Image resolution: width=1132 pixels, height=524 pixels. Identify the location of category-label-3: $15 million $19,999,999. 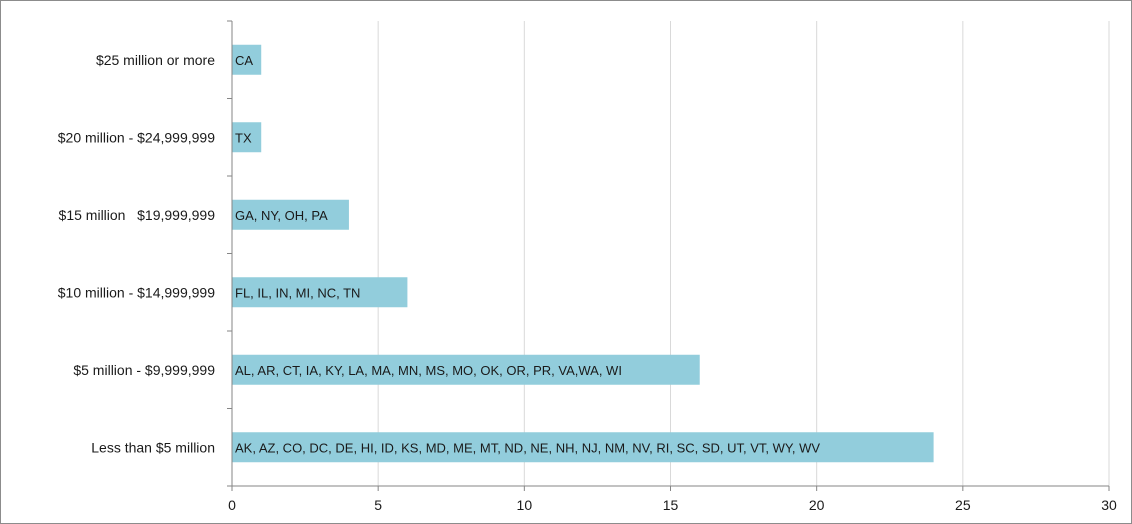
(137, 215).